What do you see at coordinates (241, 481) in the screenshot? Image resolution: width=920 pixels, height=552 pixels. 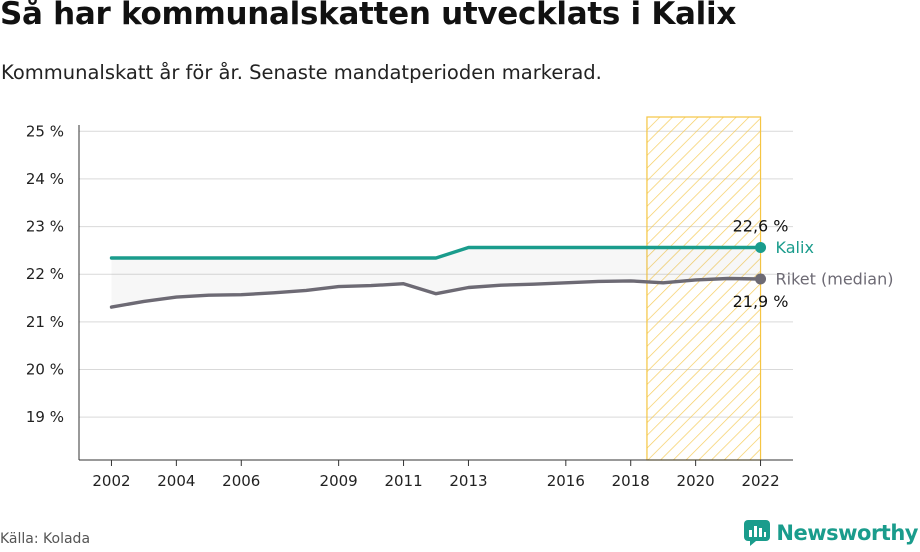 I see `x-tick-label: 2006` at bounding box center [241, 481].